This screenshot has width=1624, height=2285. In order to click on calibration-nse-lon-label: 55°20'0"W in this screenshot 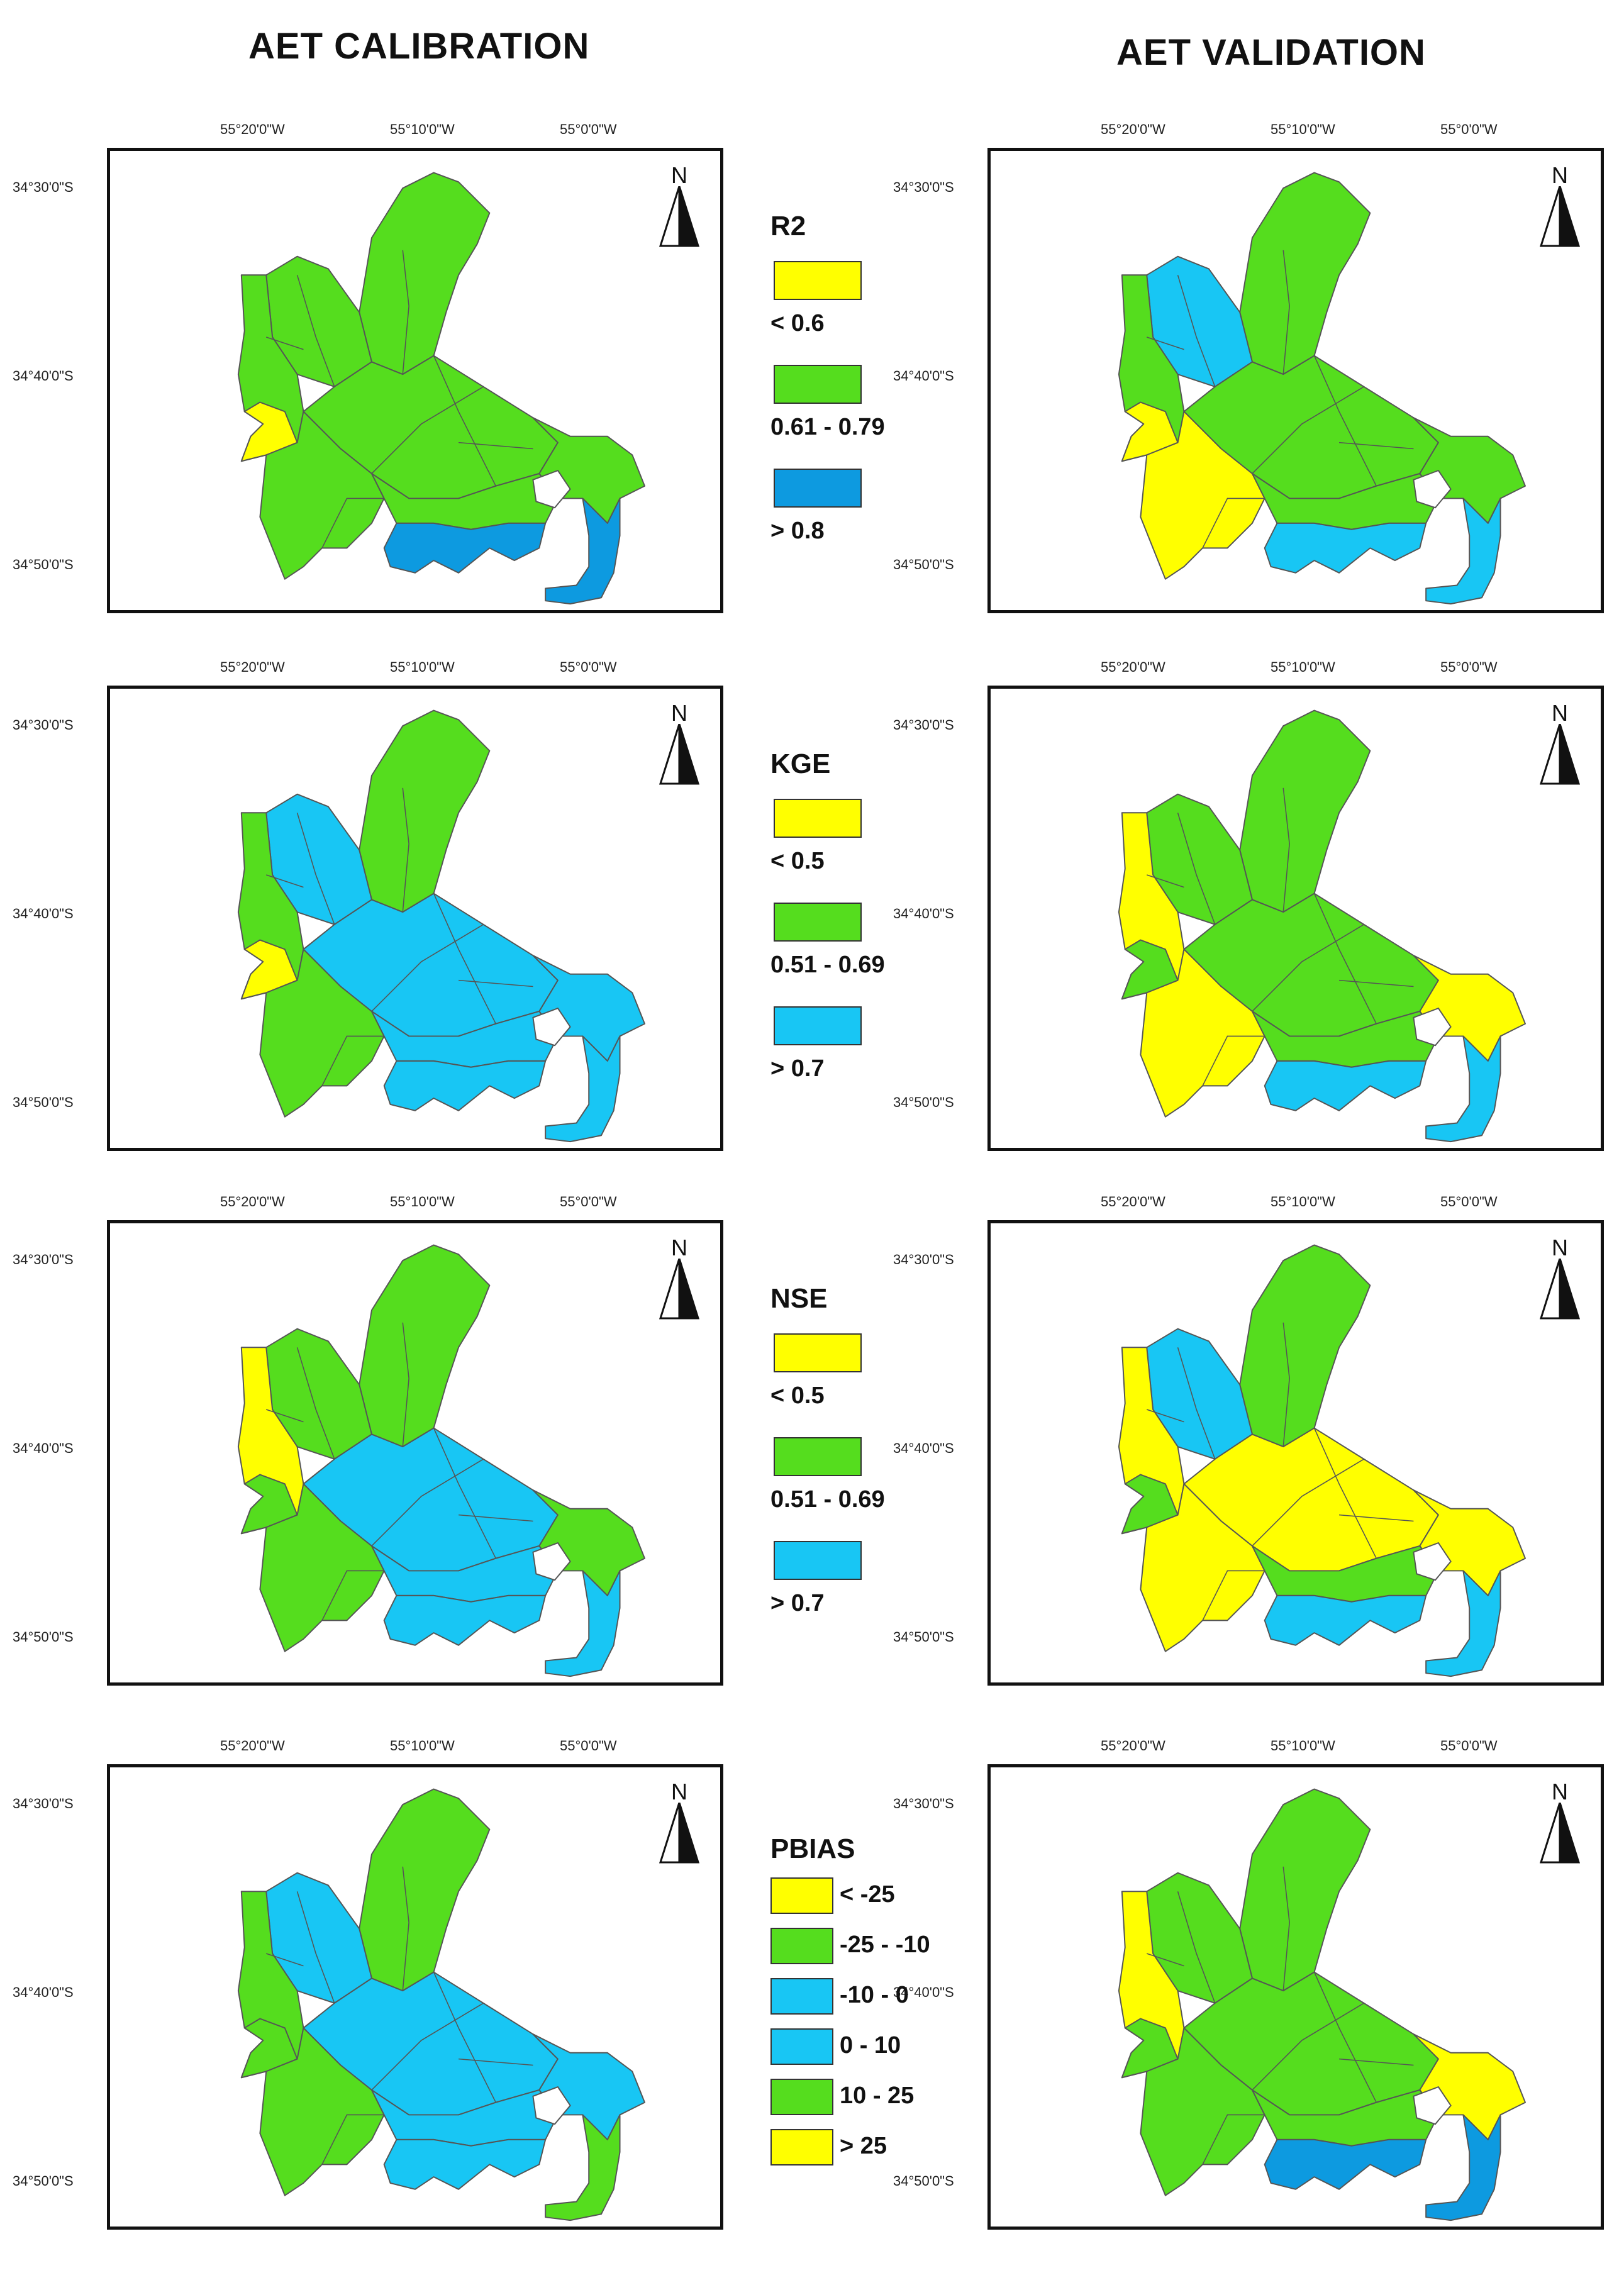, I will do `click(252, 1201)`.